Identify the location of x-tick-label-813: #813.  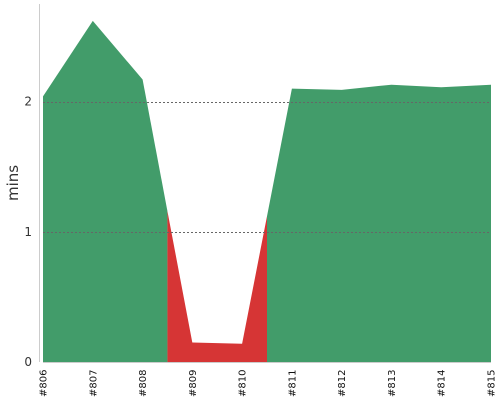
(392, 383).